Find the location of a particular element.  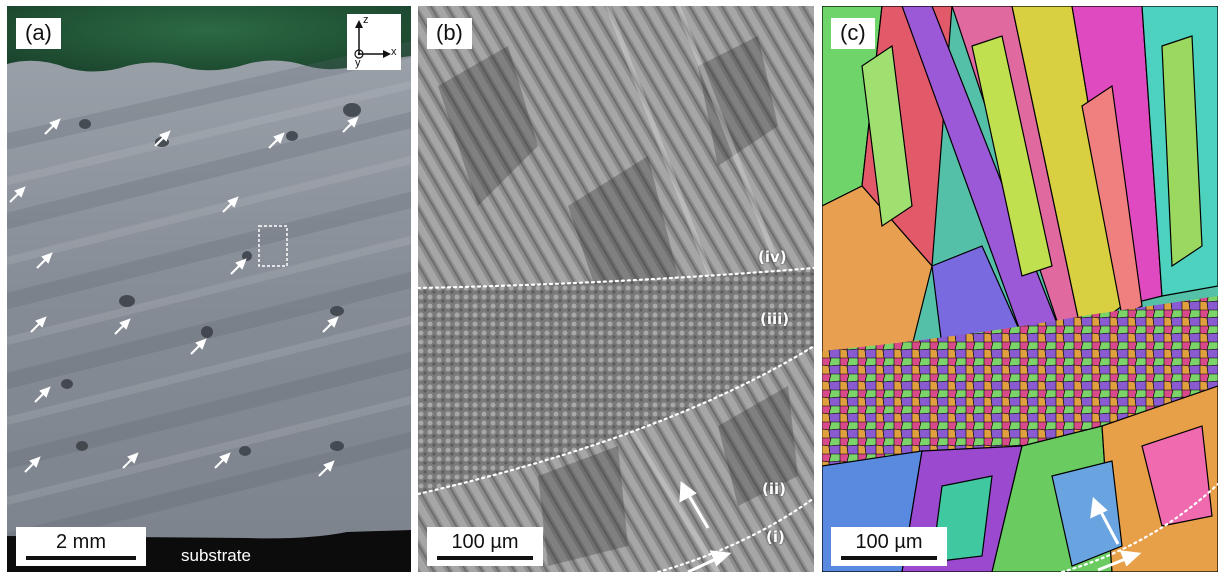

scale-bar: 2 mm is located at coordinates (81, 546).